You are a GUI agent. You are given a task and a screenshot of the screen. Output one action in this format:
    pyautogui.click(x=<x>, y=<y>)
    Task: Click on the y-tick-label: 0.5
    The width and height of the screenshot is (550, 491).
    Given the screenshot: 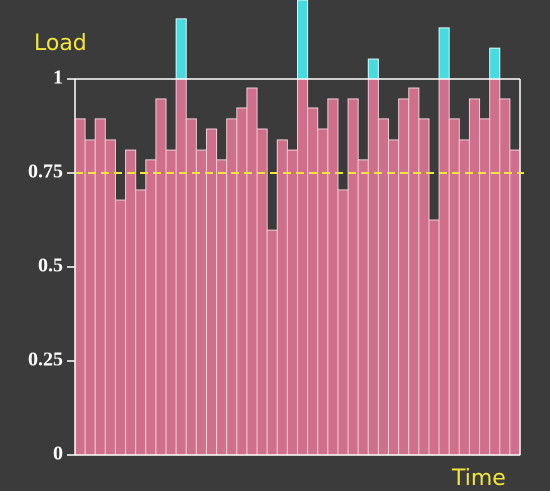 What is the action you would take?
    pyautogui.click(x=50, y=266)
    